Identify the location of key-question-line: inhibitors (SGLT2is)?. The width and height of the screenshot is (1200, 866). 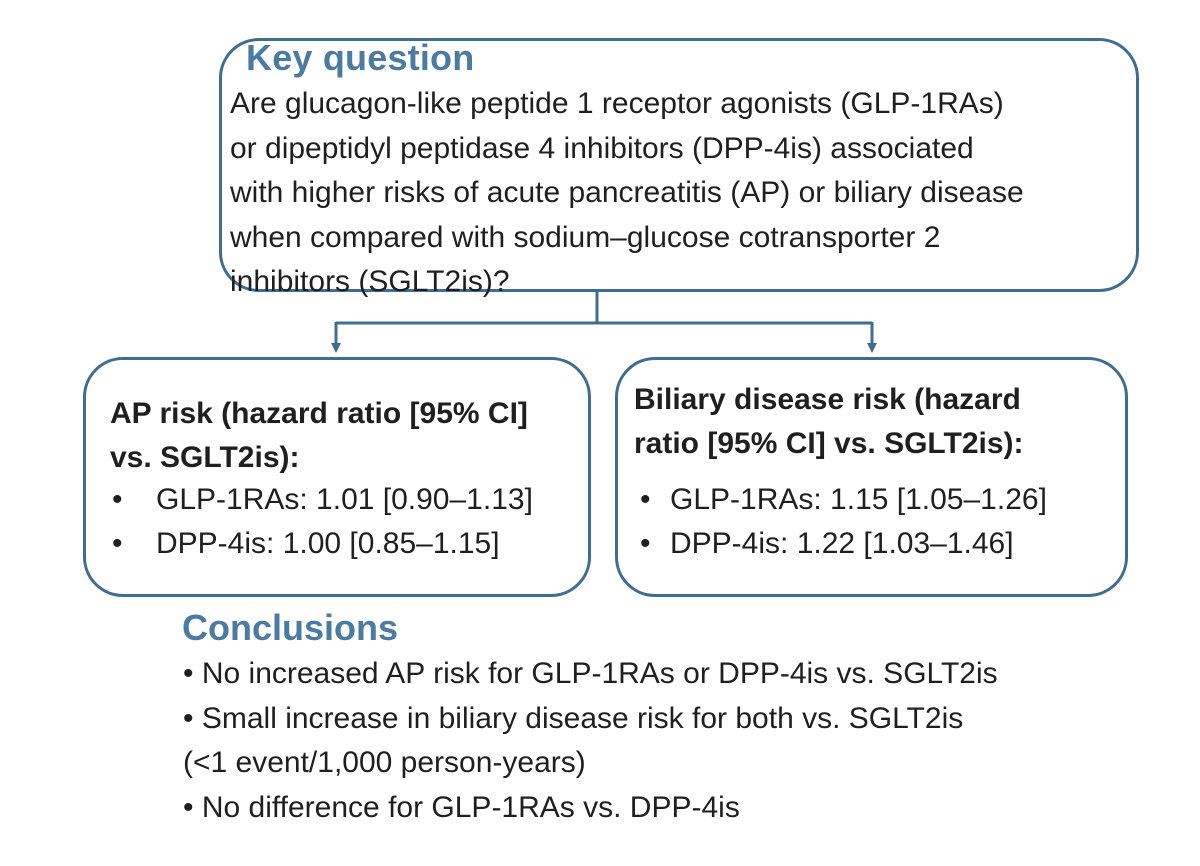
(370, 281).